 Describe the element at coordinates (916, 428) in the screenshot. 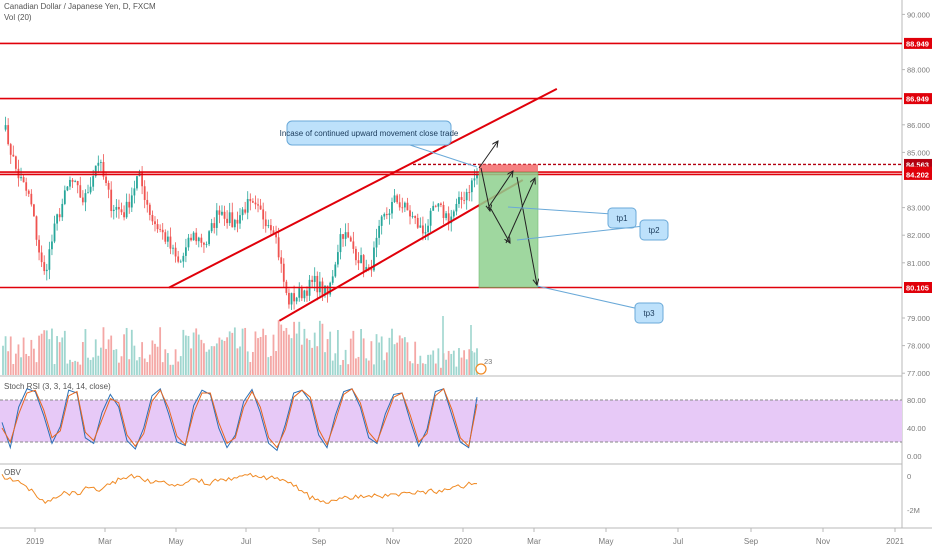

I see `stoch-axis-label: 40.00` at that location.